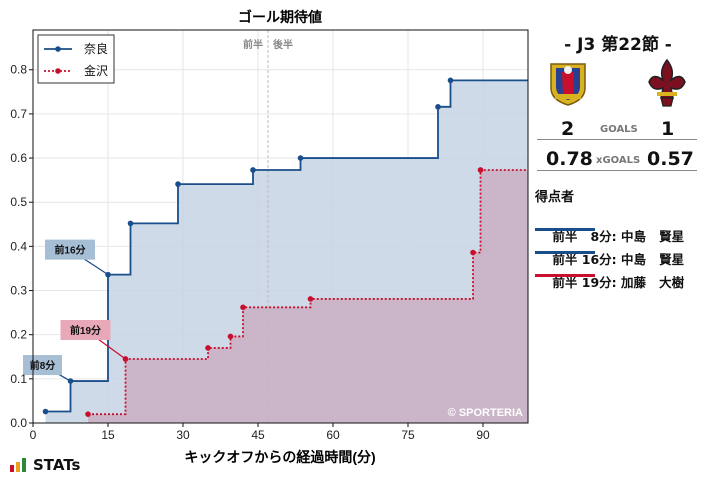 The image size is (707, 479). Describe the element at coordinates (619, 129) in the screenshot. I see `goals-label: GOALS` at that location.